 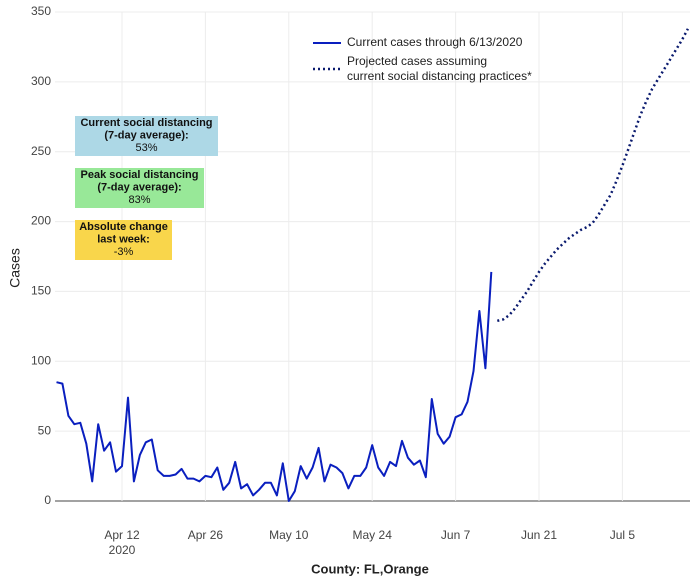 I want to click on annotation-text: last week:, so click(x=123, y=239).